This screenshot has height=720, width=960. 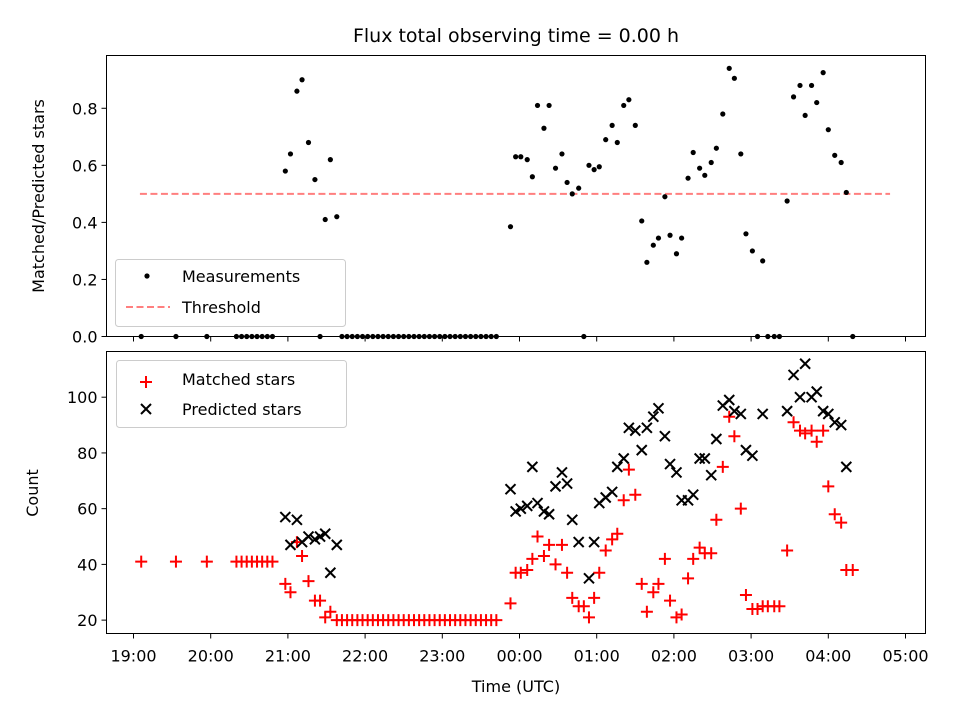 What do you see at coordinates (82, 397) in the screenshot?
I see `bottom-y-tick-label: 100` at bounding box center [82, 397].